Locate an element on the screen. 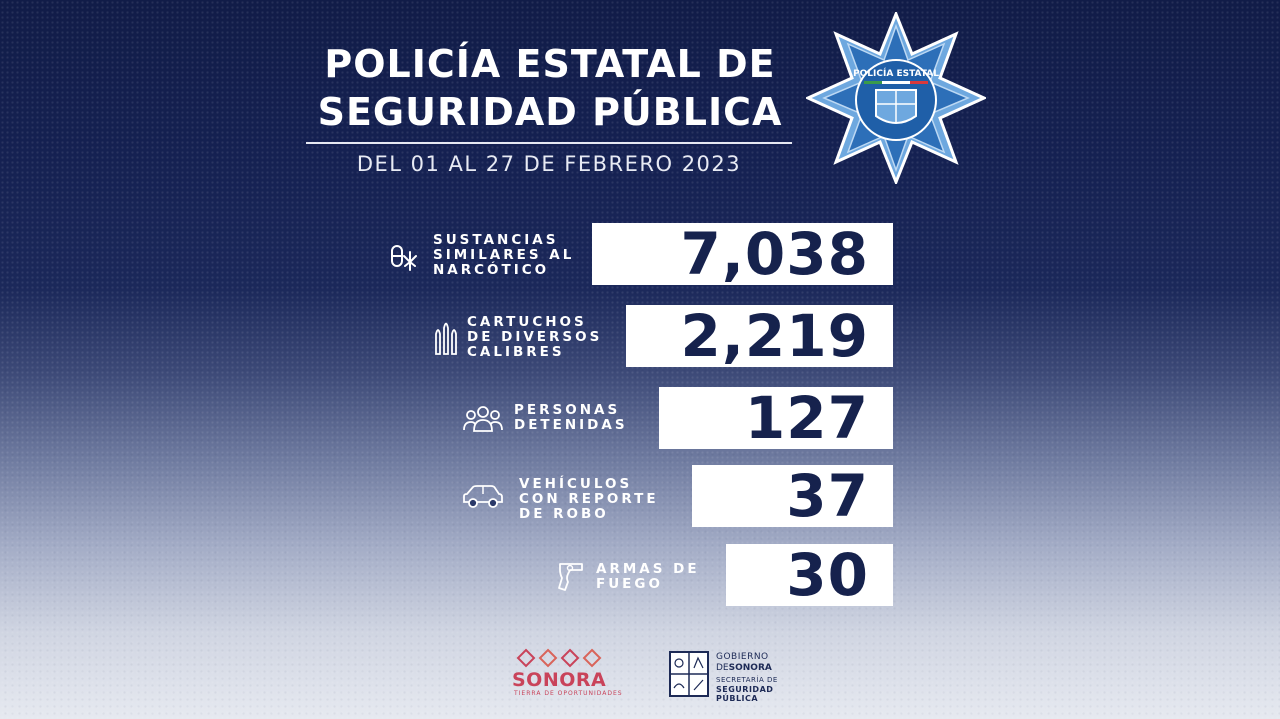 The image size is (1280, 719). label-line: SUSTANCIAS is located at coordinates (496, 240).